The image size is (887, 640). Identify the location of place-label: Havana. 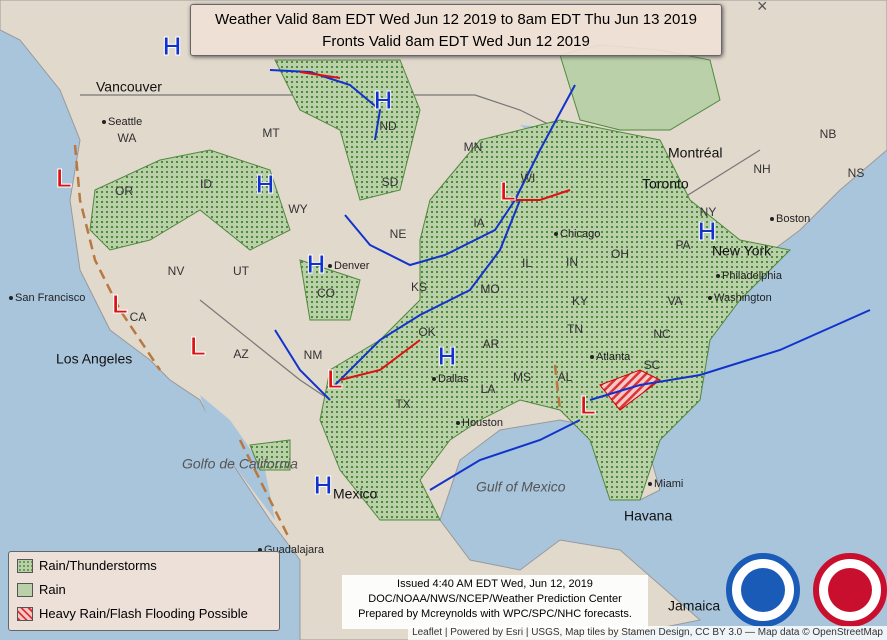
(648, 516).